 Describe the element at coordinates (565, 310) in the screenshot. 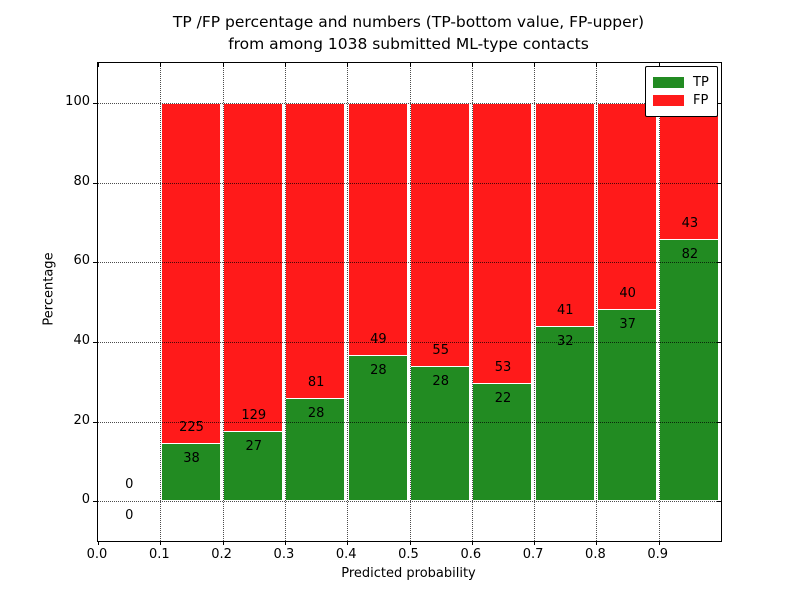

I see `fp-count-label: 41` at that location.